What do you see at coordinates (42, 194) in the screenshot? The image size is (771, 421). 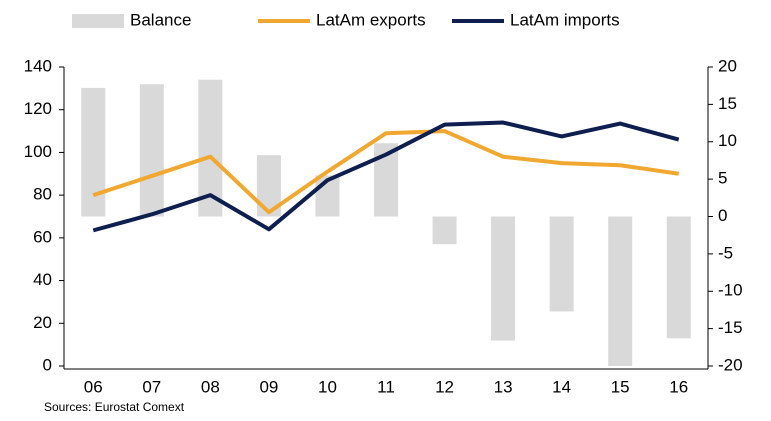 I see `y-tick-label: 80` at bounding box center [42, 194].